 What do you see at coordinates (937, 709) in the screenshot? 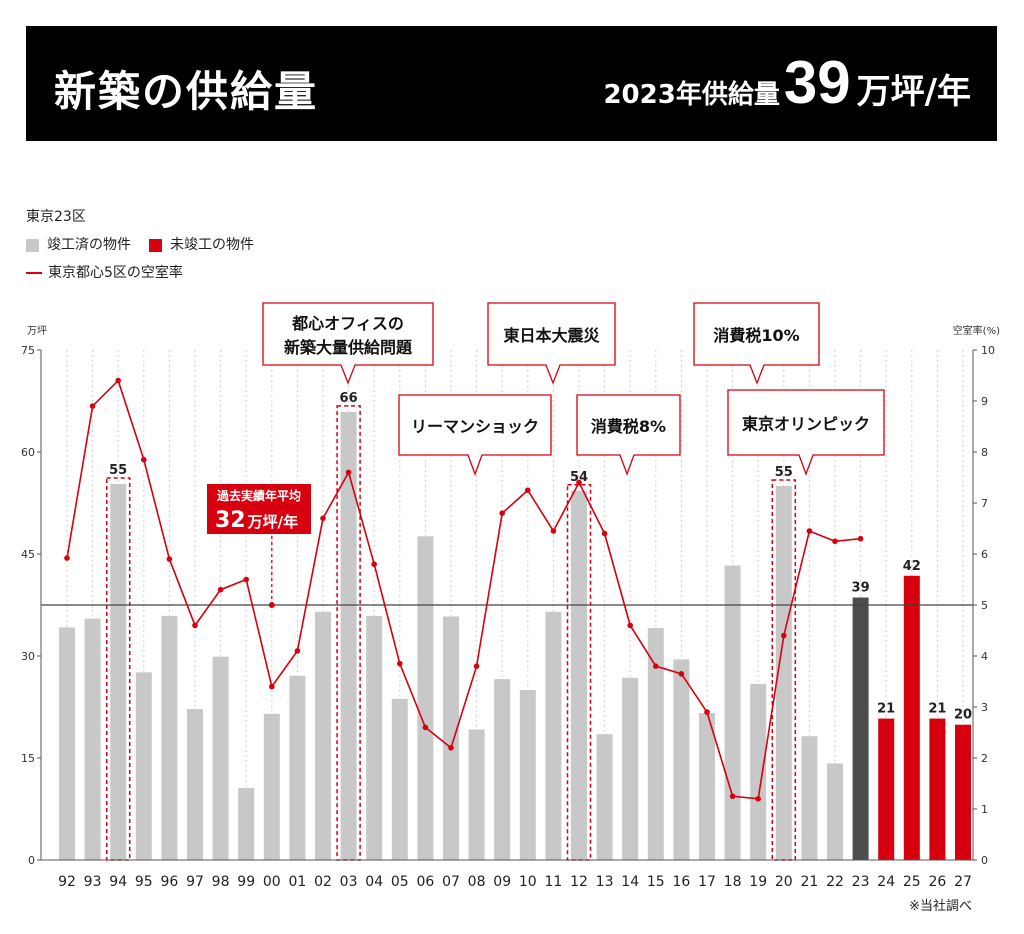
I see `bar-label-26: 21` at bounding box center [937, 709].